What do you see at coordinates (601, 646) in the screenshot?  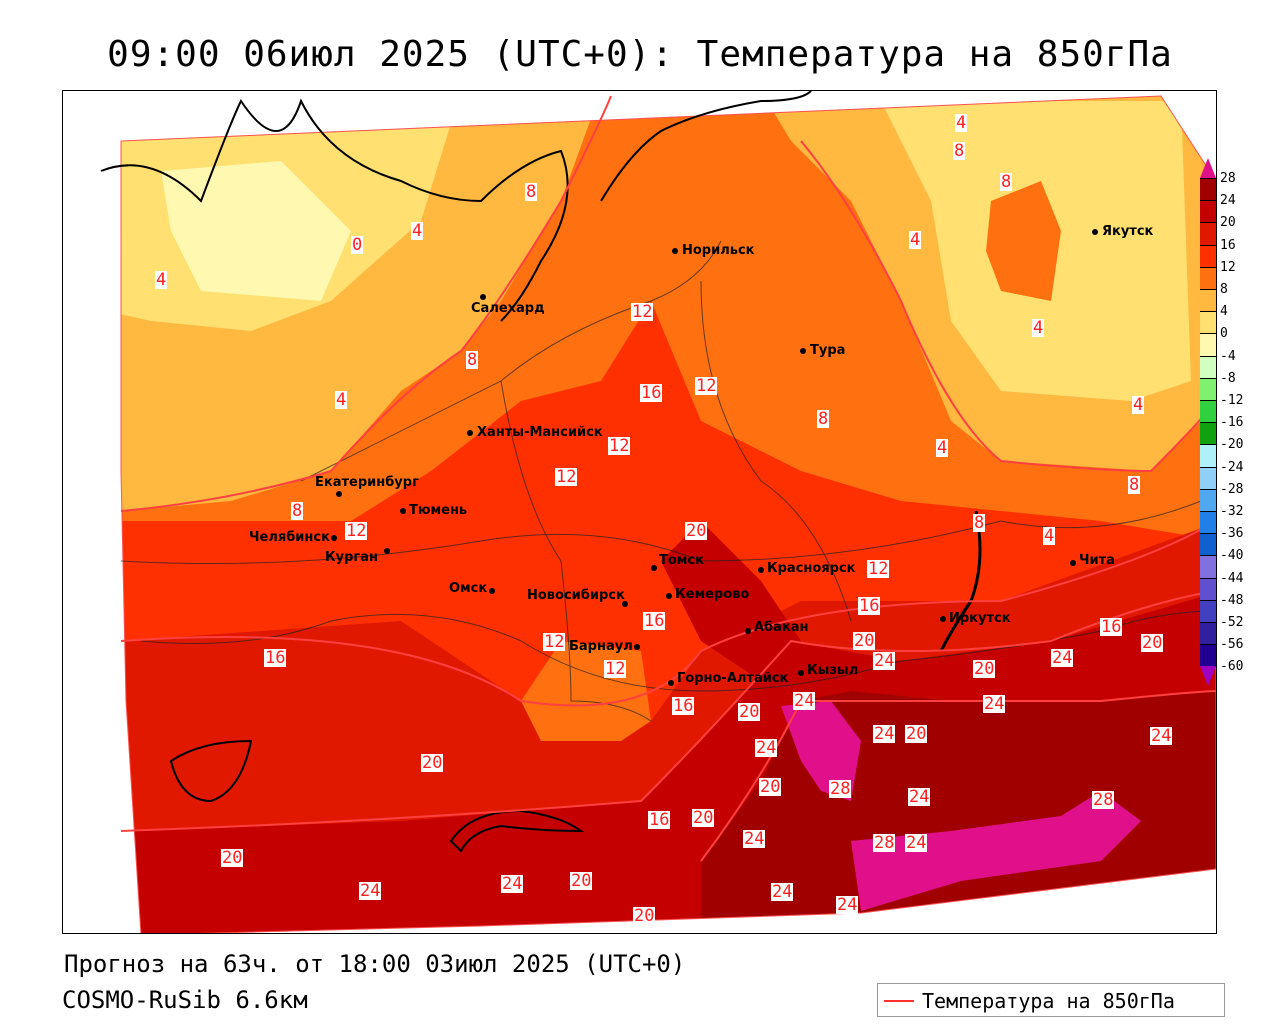 I see `city-name: Барнаул` at bounding box center [601, 646].